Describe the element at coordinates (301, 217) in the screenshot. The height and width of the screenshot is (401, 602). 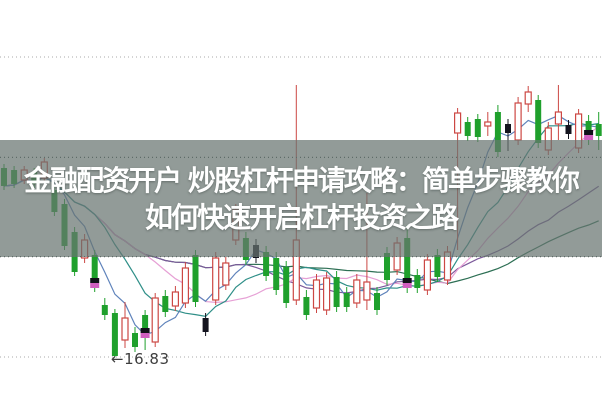
I see `headline-line-2: 如何快速开启杠杆投资之路` at that location.